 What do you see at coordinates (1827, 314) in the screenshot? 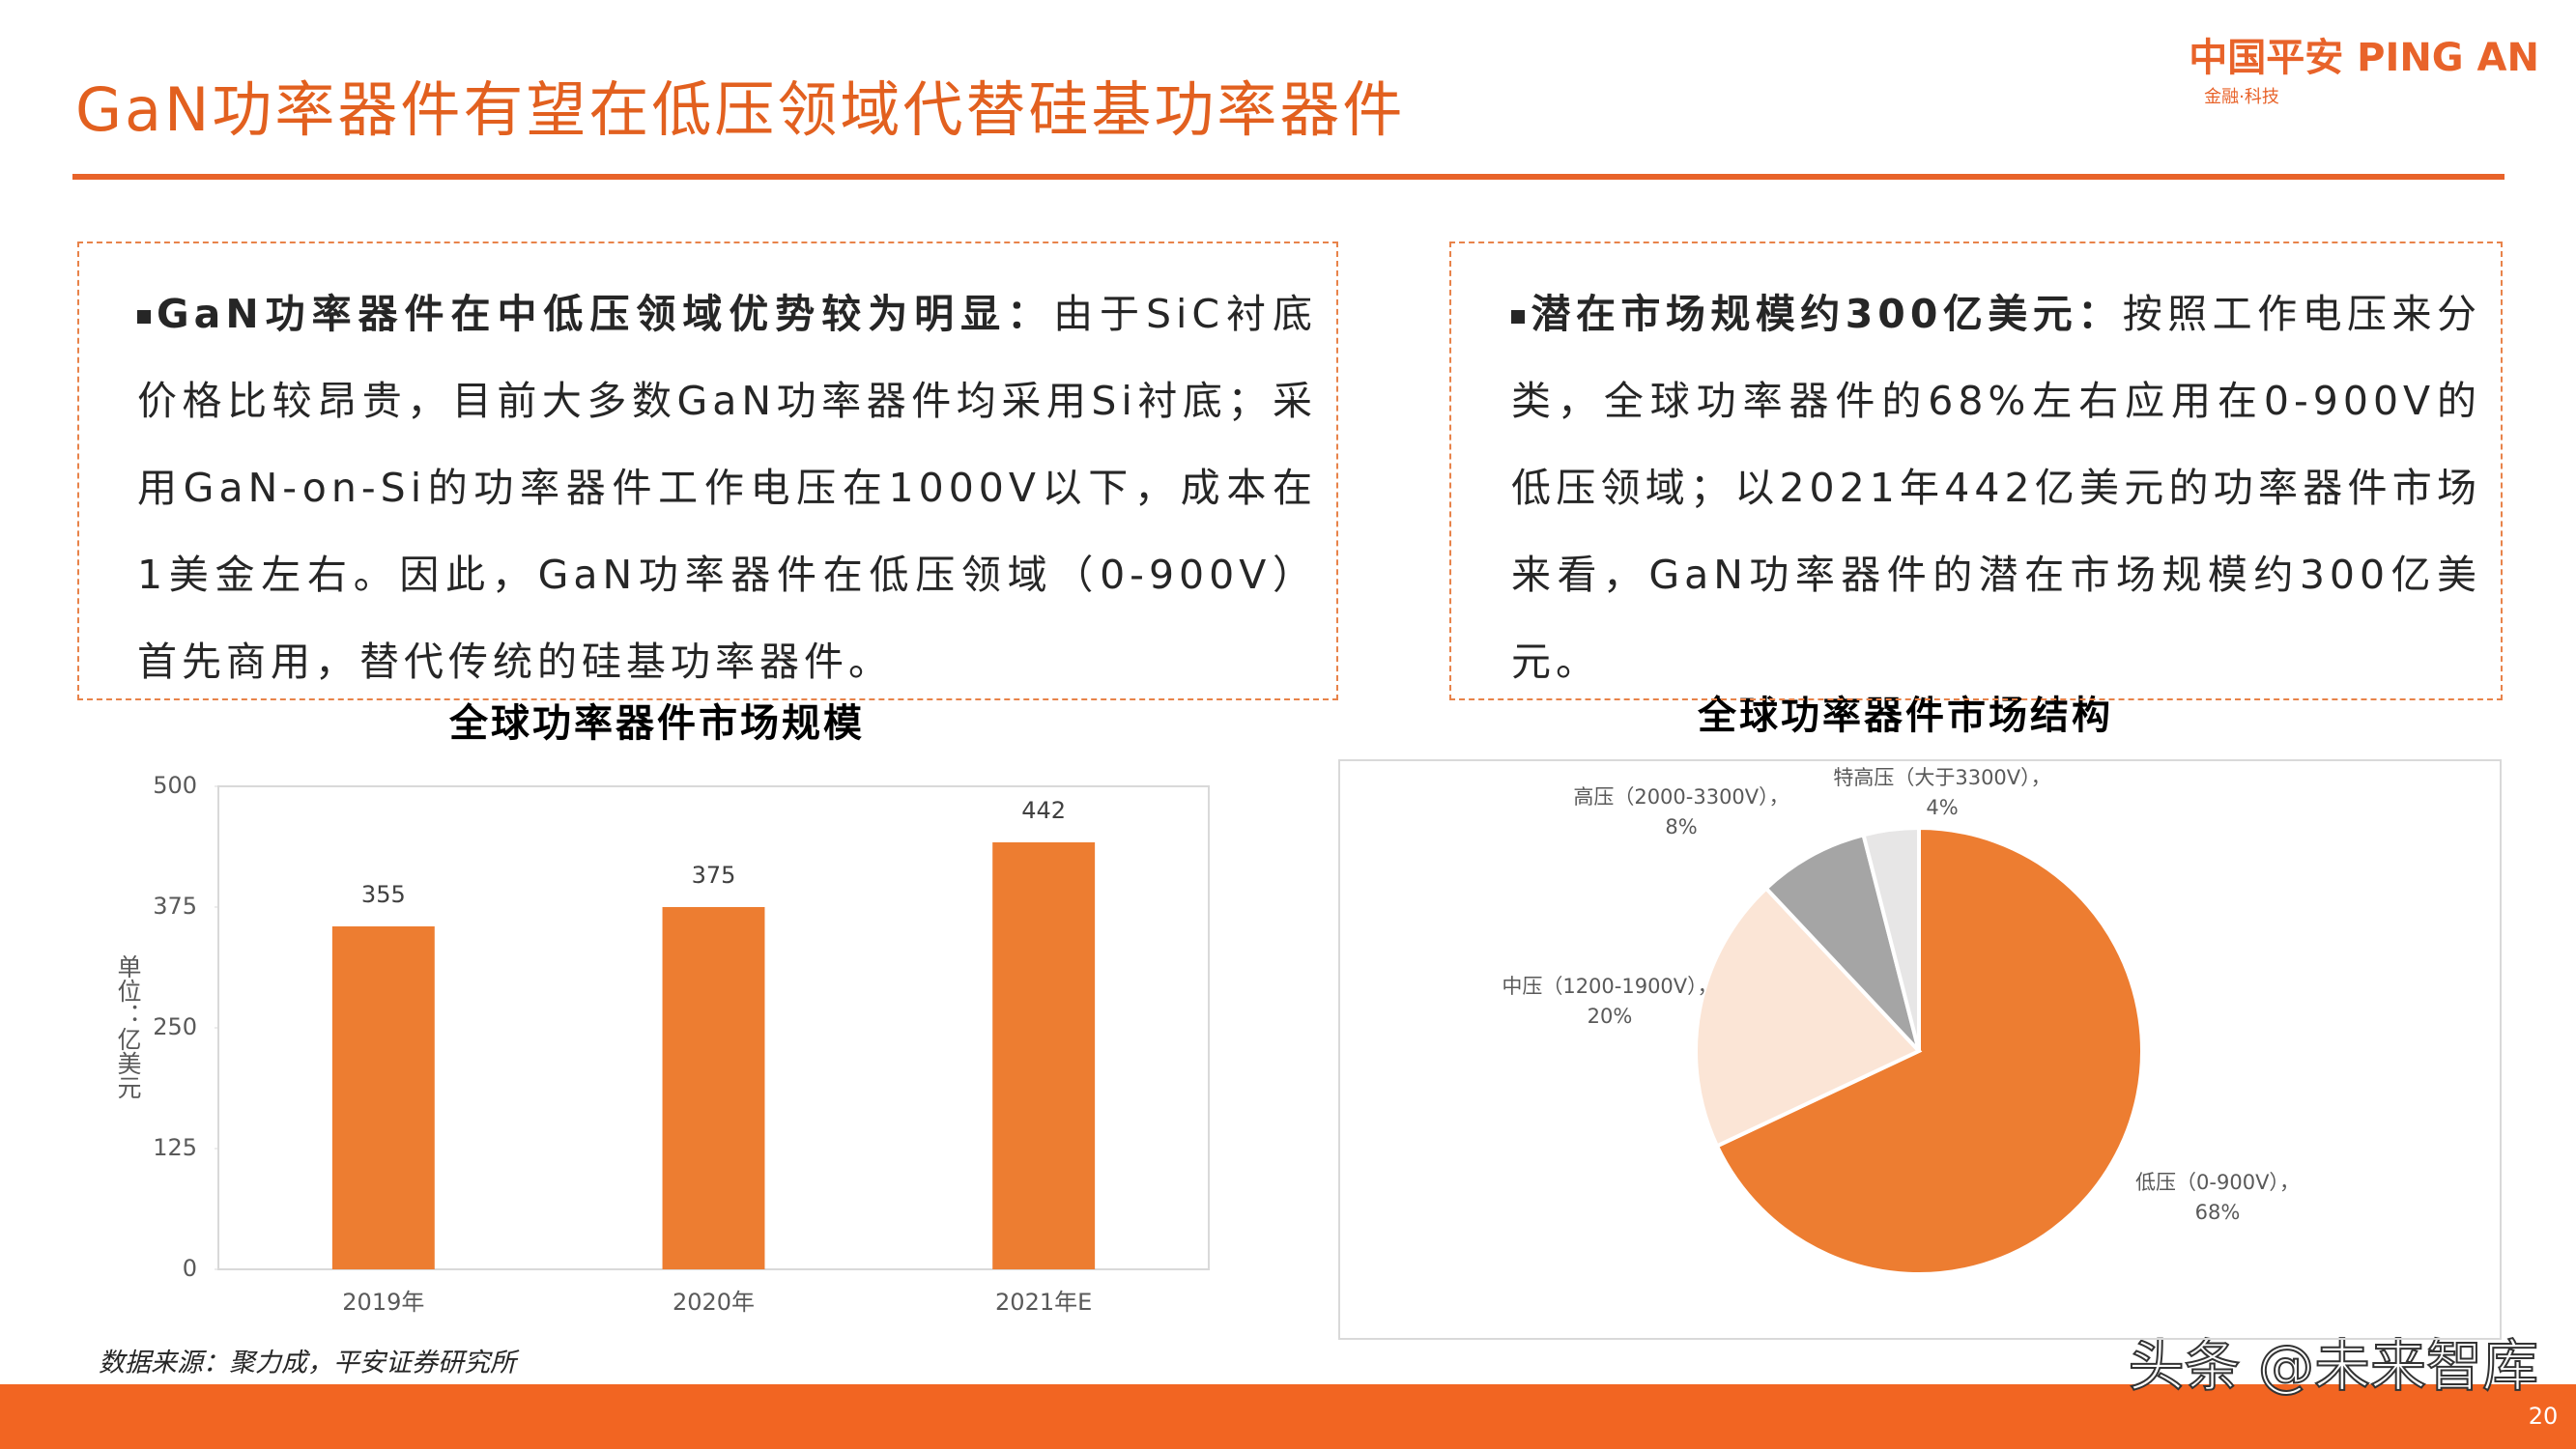
I see `heading: 潜在市场规模约300亿美元：` at bounding box center [1827, 314].